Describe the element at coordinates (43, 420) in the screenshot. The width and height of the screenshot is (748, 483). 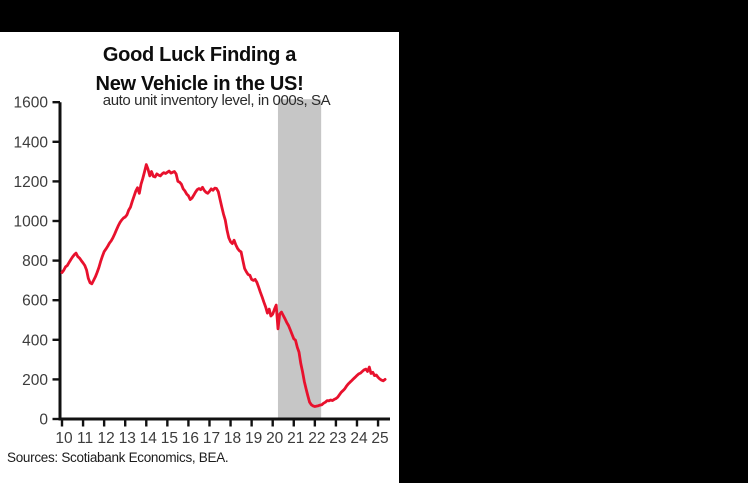
I see `y-tick-label: 0` at that location.